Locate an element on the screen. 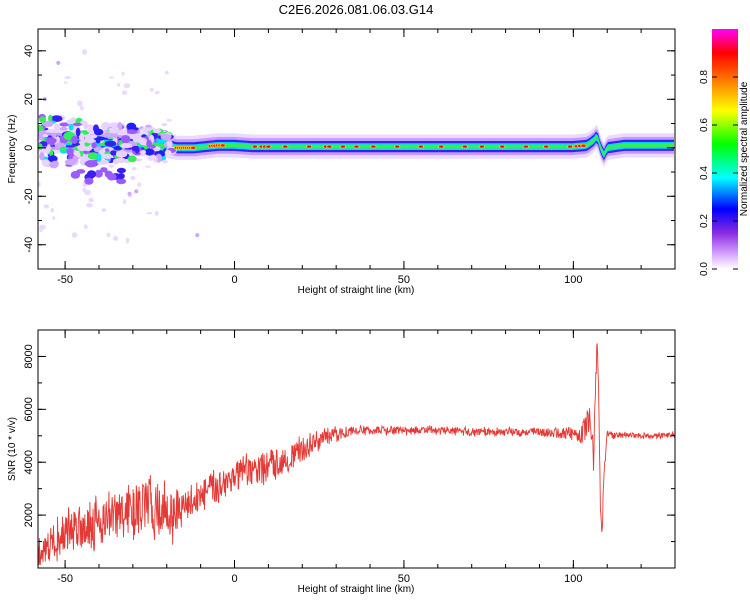  x-tick-label: -50 is located at coordinates (65, 579).